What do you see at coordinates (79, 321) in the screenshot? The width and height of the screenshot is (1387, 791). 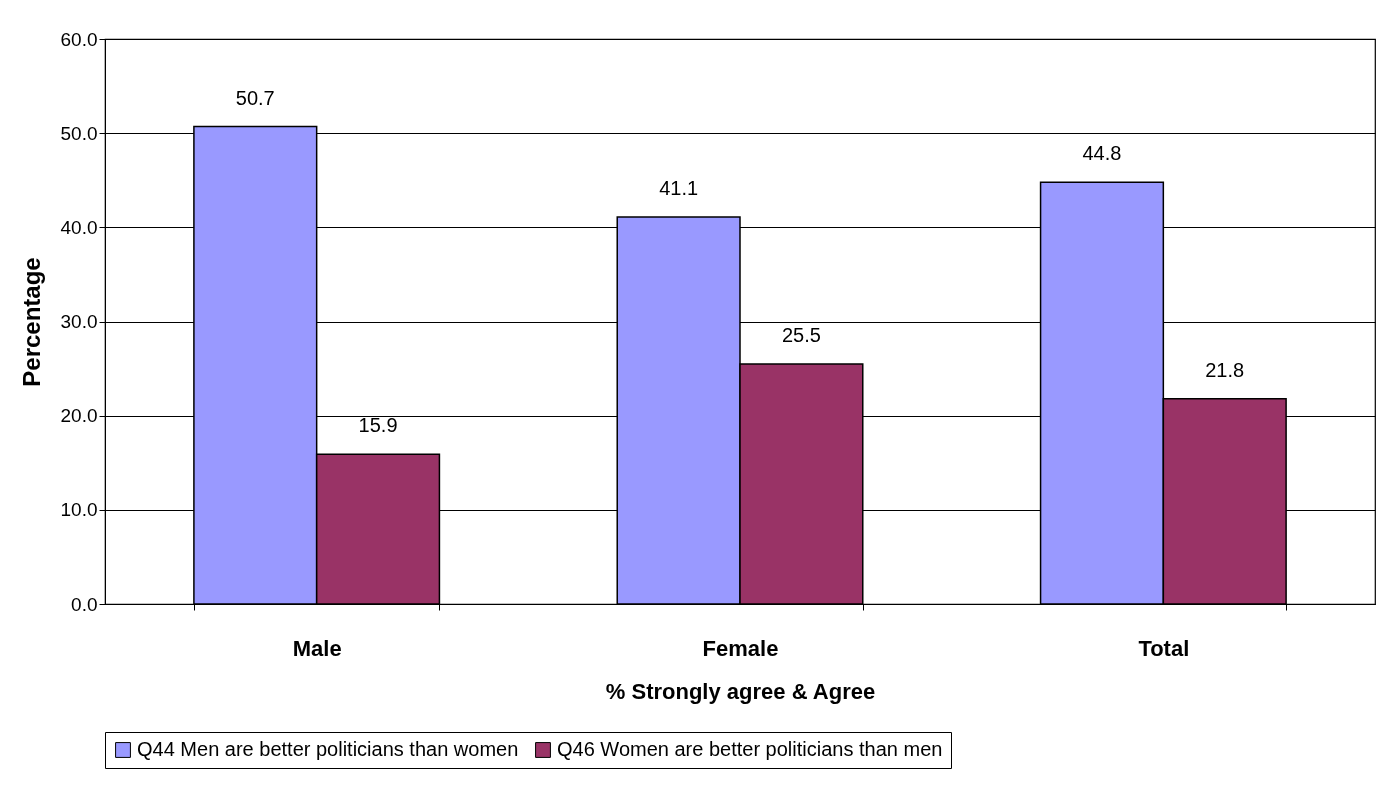 I see `y-tick-label: 30.0` at bounding box center [79, 321].